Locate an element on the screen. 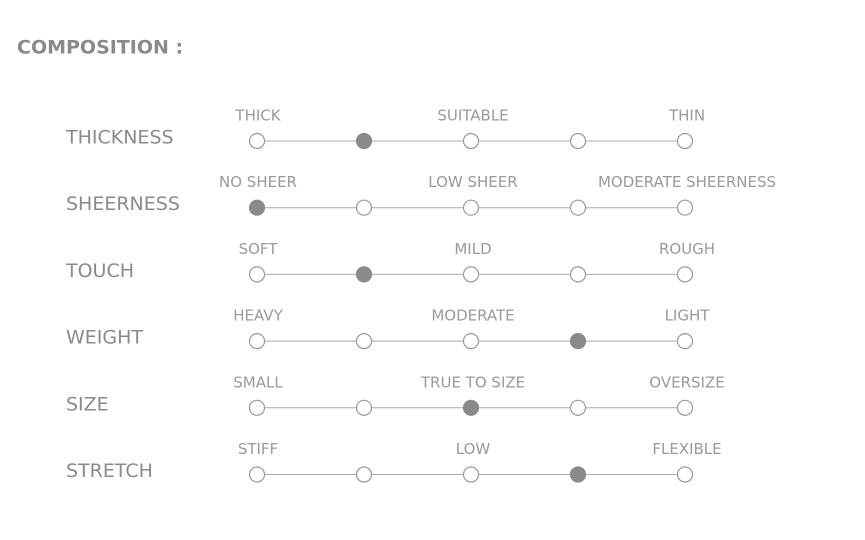  scale-label: LIGHT is located at coordinates (688, 316).